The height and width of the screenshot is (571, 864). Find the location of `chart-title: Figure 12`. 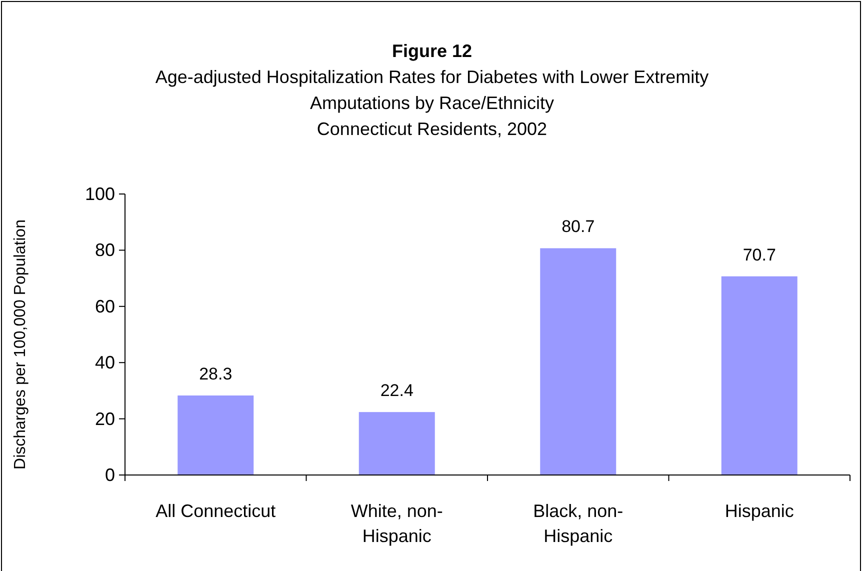

chart-title: Figure 12 is located at coordinates (432, 51).